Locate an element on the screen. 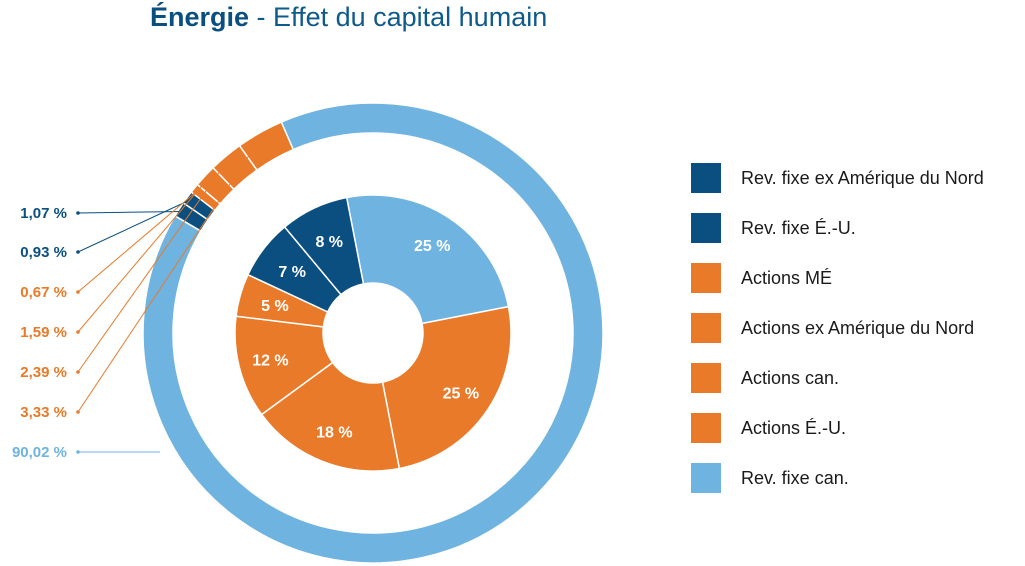 Image resolution: width=1025 pixels, height=566 pixels. inner-slice-label-6: 8 % is located at coordinates (329, 242).